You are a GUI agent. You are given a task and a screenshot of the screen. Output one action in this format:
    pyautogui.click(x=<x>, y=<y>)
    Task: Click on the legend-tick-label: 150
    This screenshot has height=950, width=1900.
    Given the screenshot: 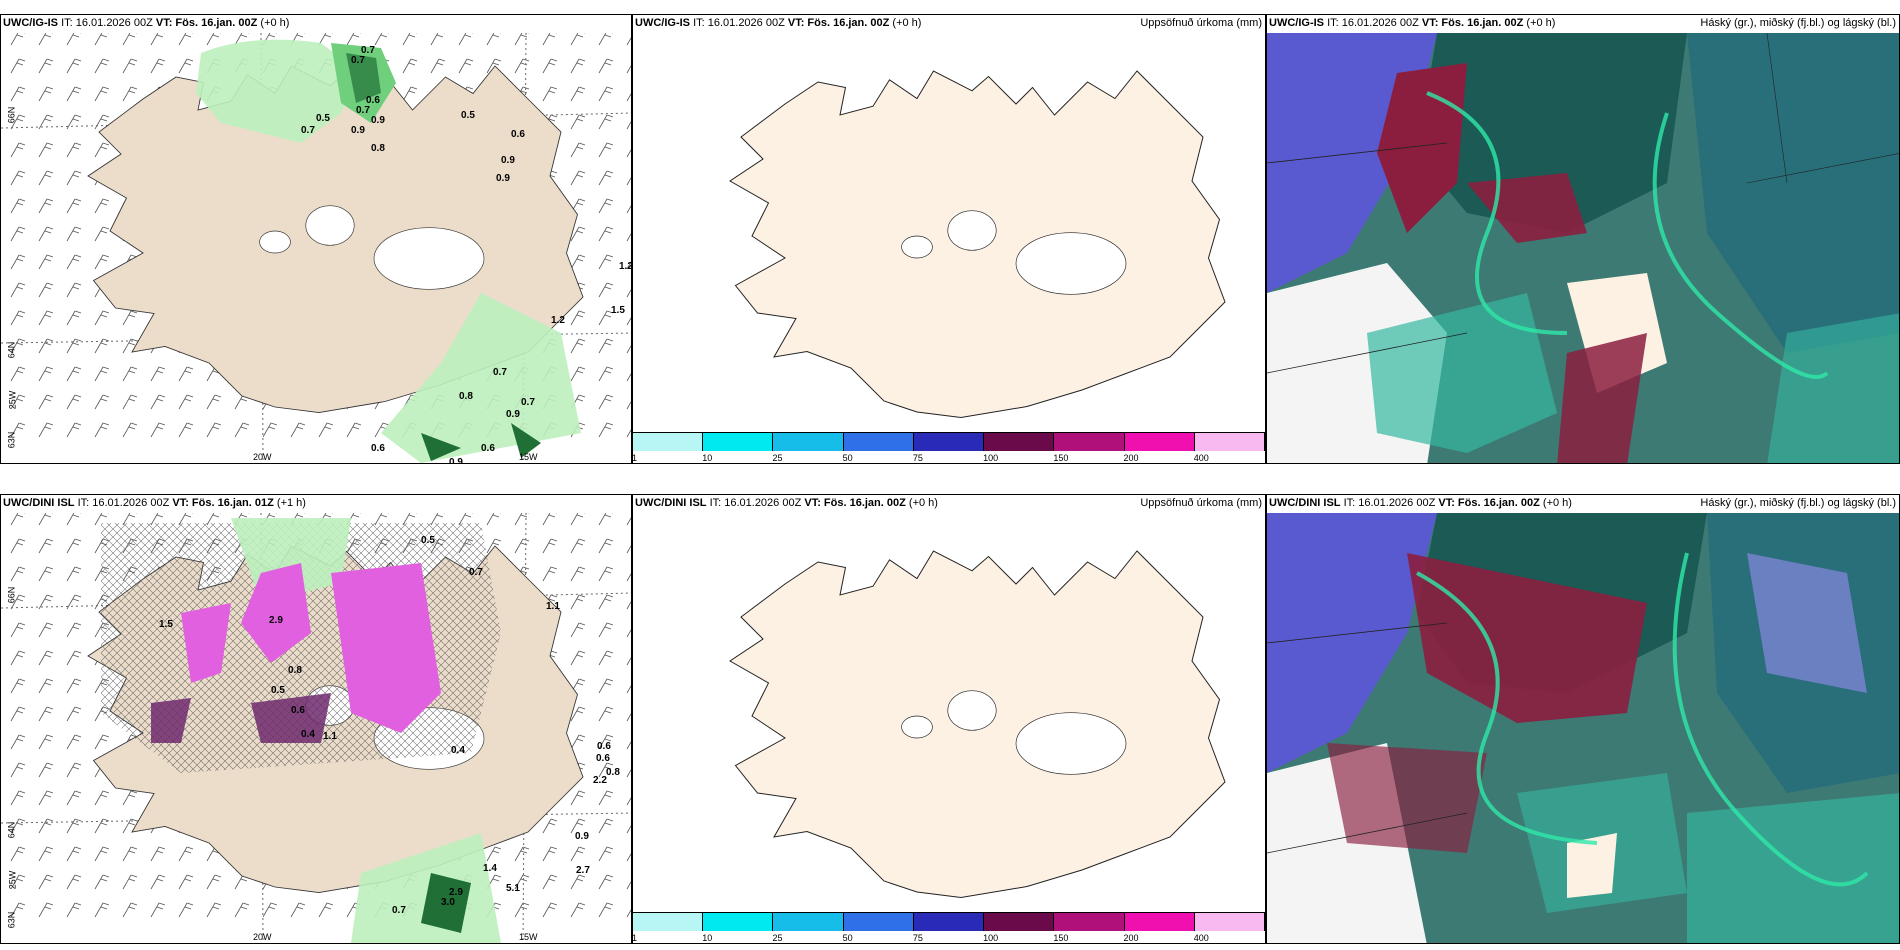 What is the action you would take?
    pyautogui.click(x=1061, y=458)
    